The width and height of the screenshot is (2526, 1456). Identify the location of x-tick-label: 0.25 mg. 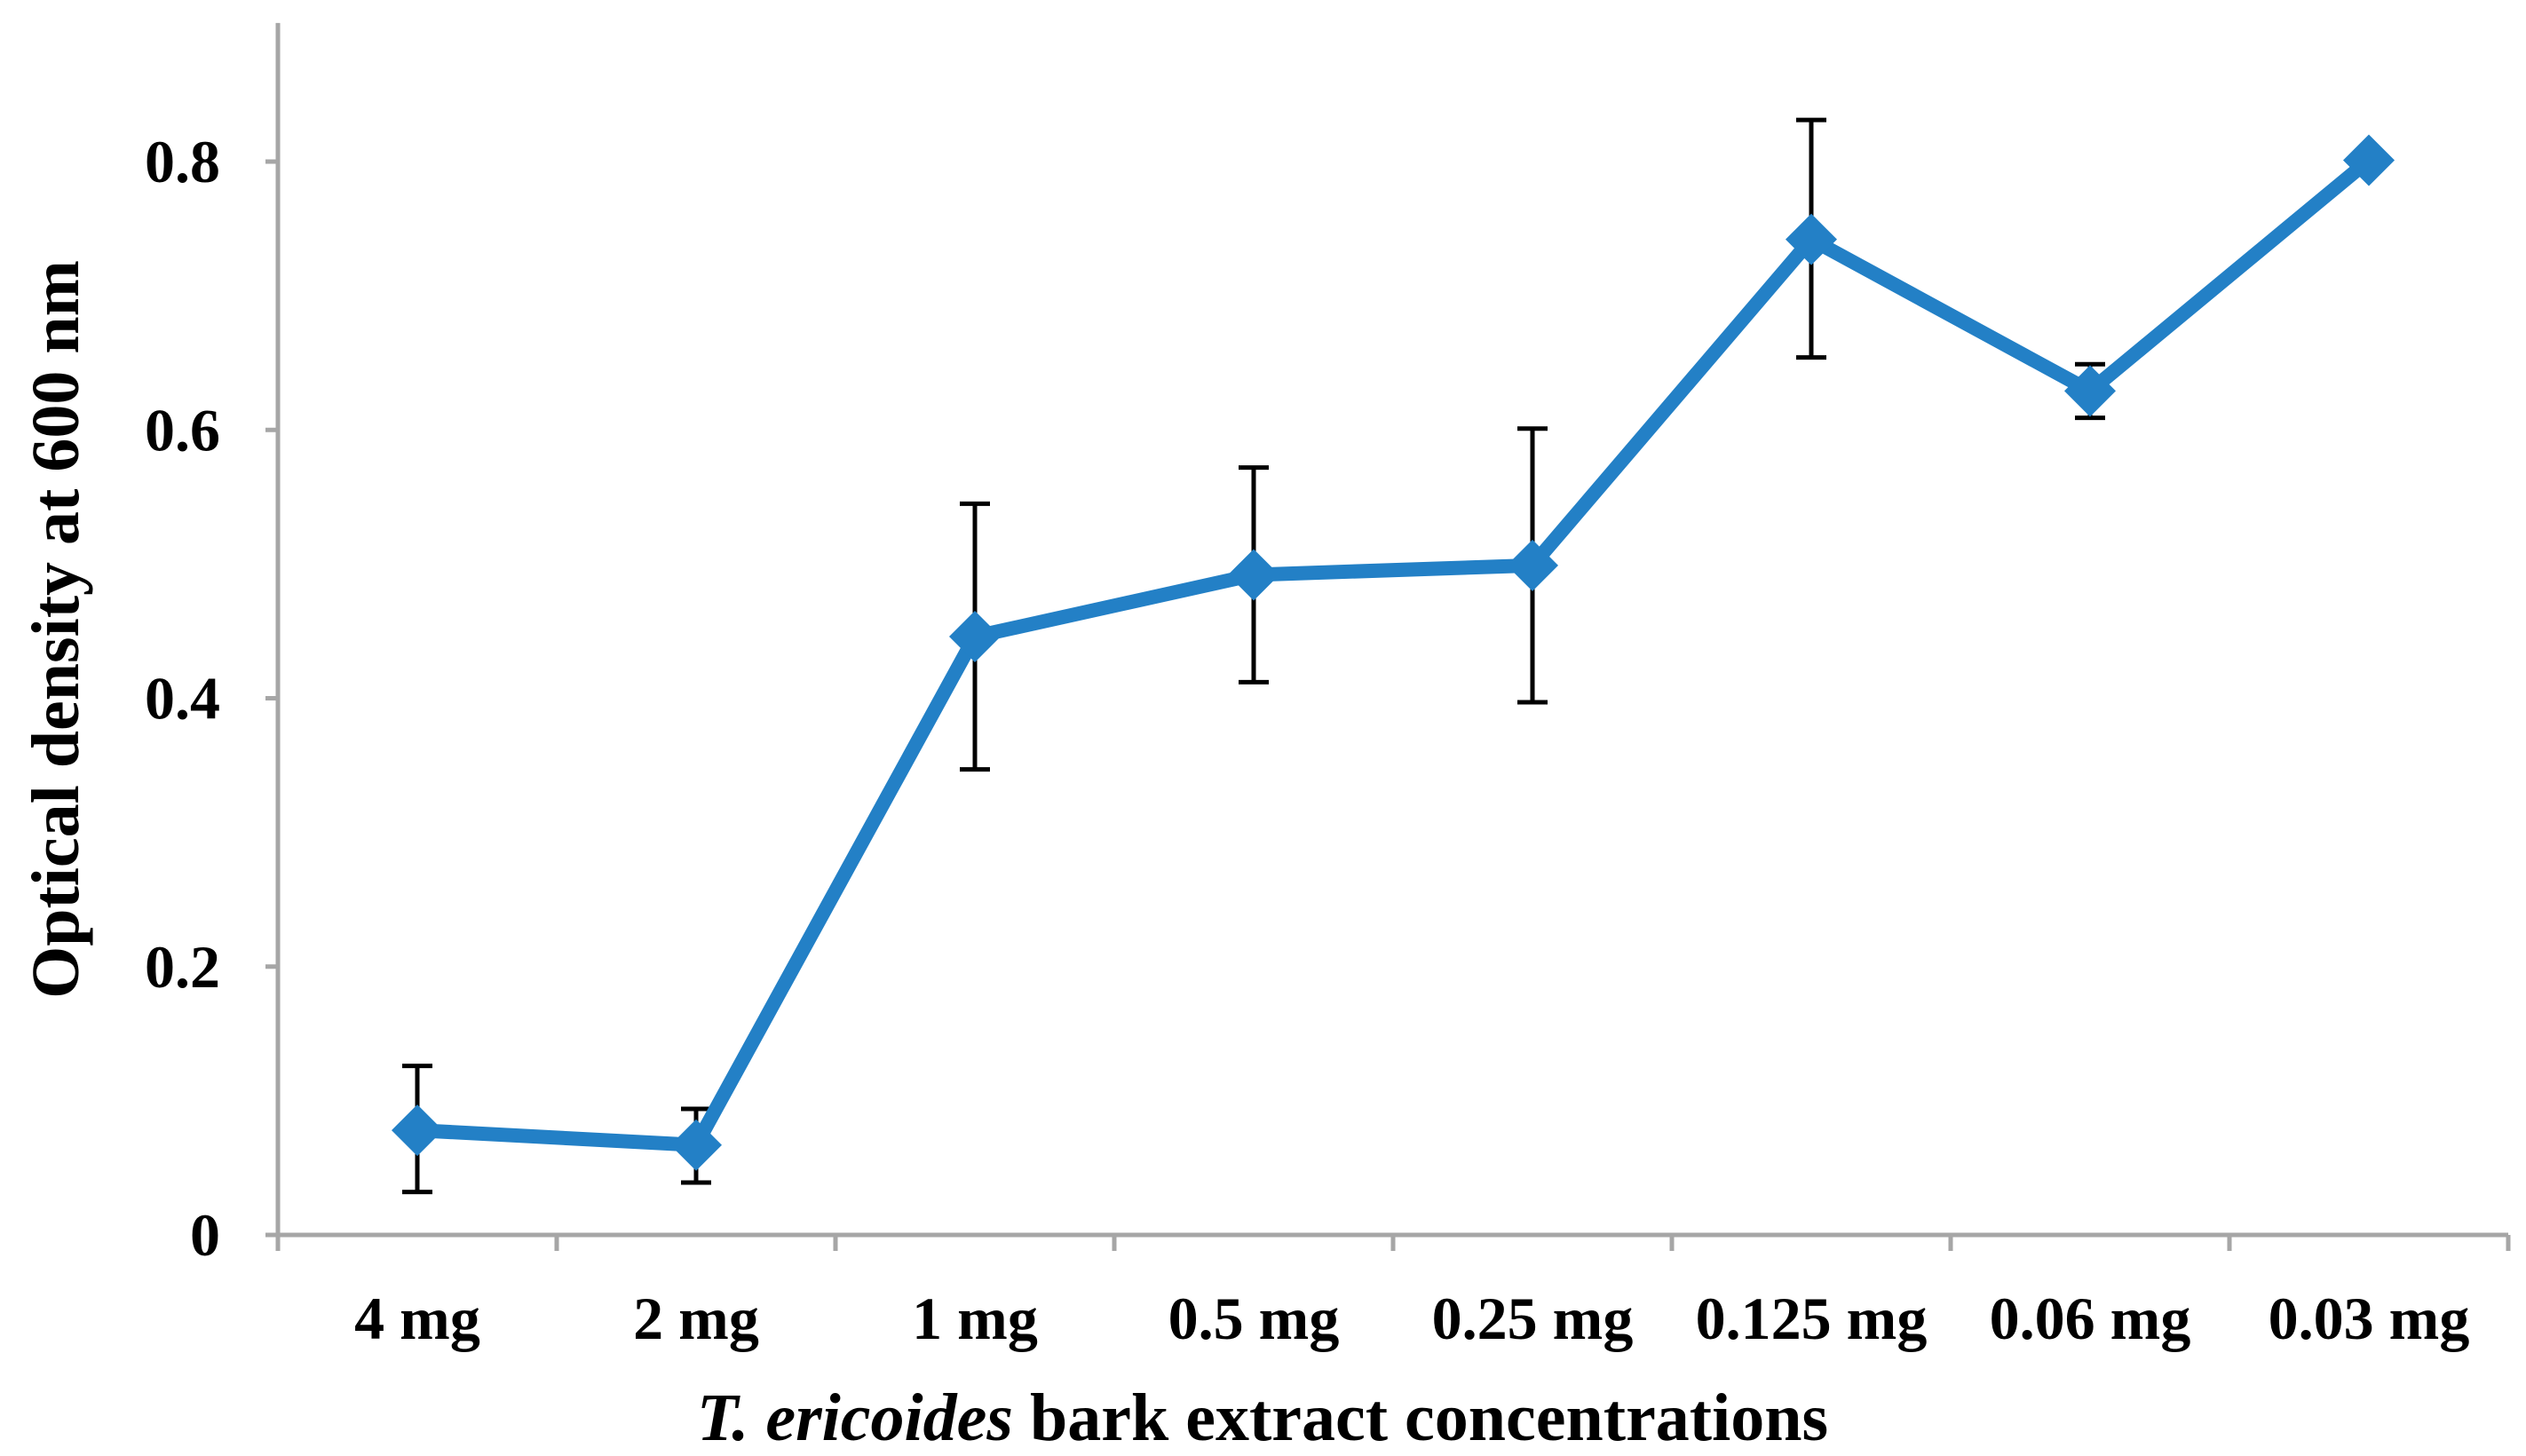
(1533, 1318).